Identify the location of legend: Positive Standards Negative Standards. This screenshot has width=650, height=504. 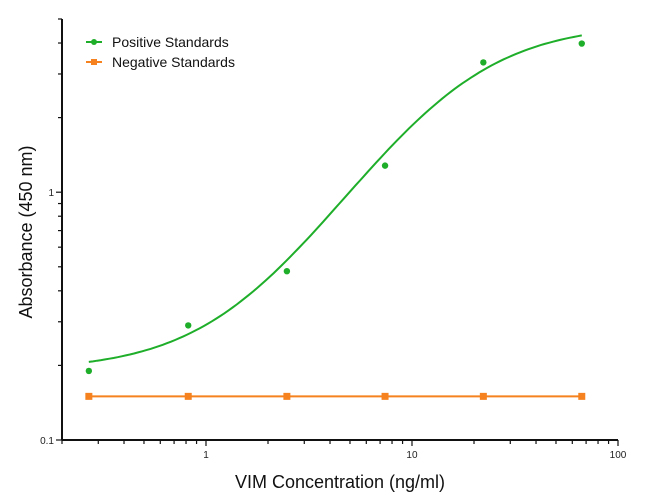
(160, 52).